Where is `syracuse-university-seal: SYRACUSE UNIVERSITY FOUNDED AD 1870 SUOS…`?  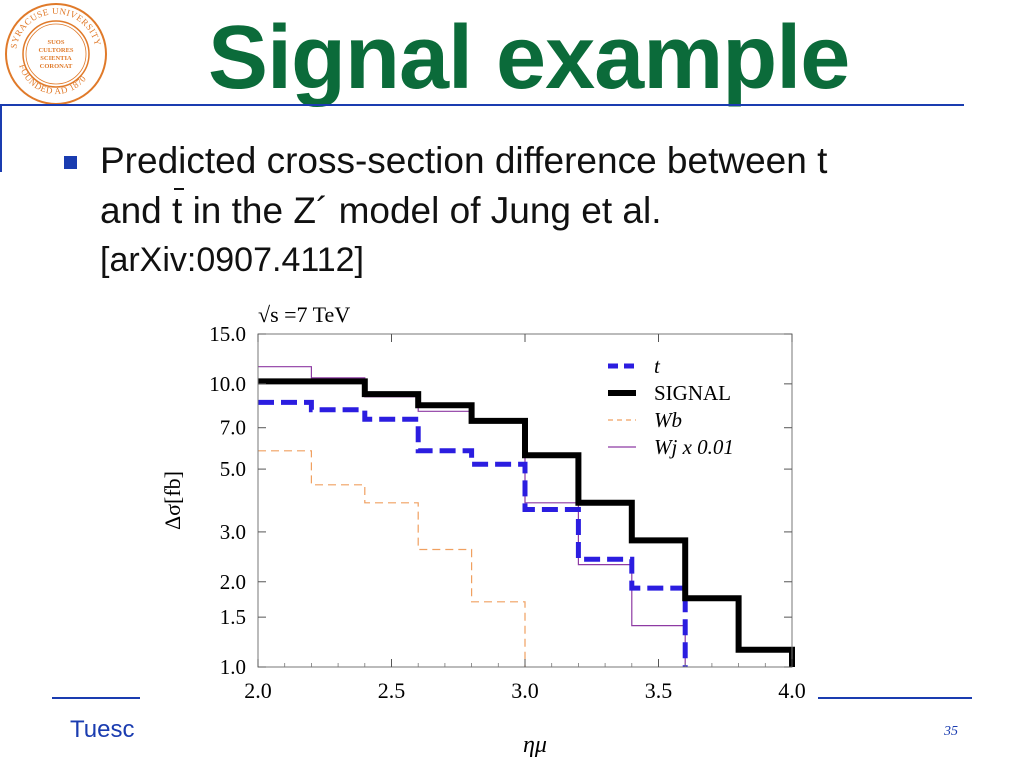 syracuse-university-seal: SYRACUSE UNIVERSITY FOUNDED AD 1870 SUOS… is located at coordinates (56, 54).